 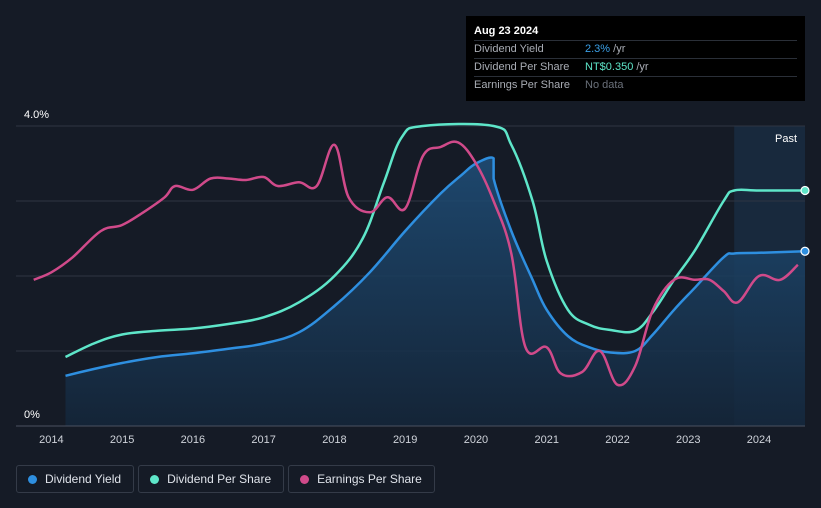 I want to click on dividend-yield-end-marker, so click(x=805, y=251).